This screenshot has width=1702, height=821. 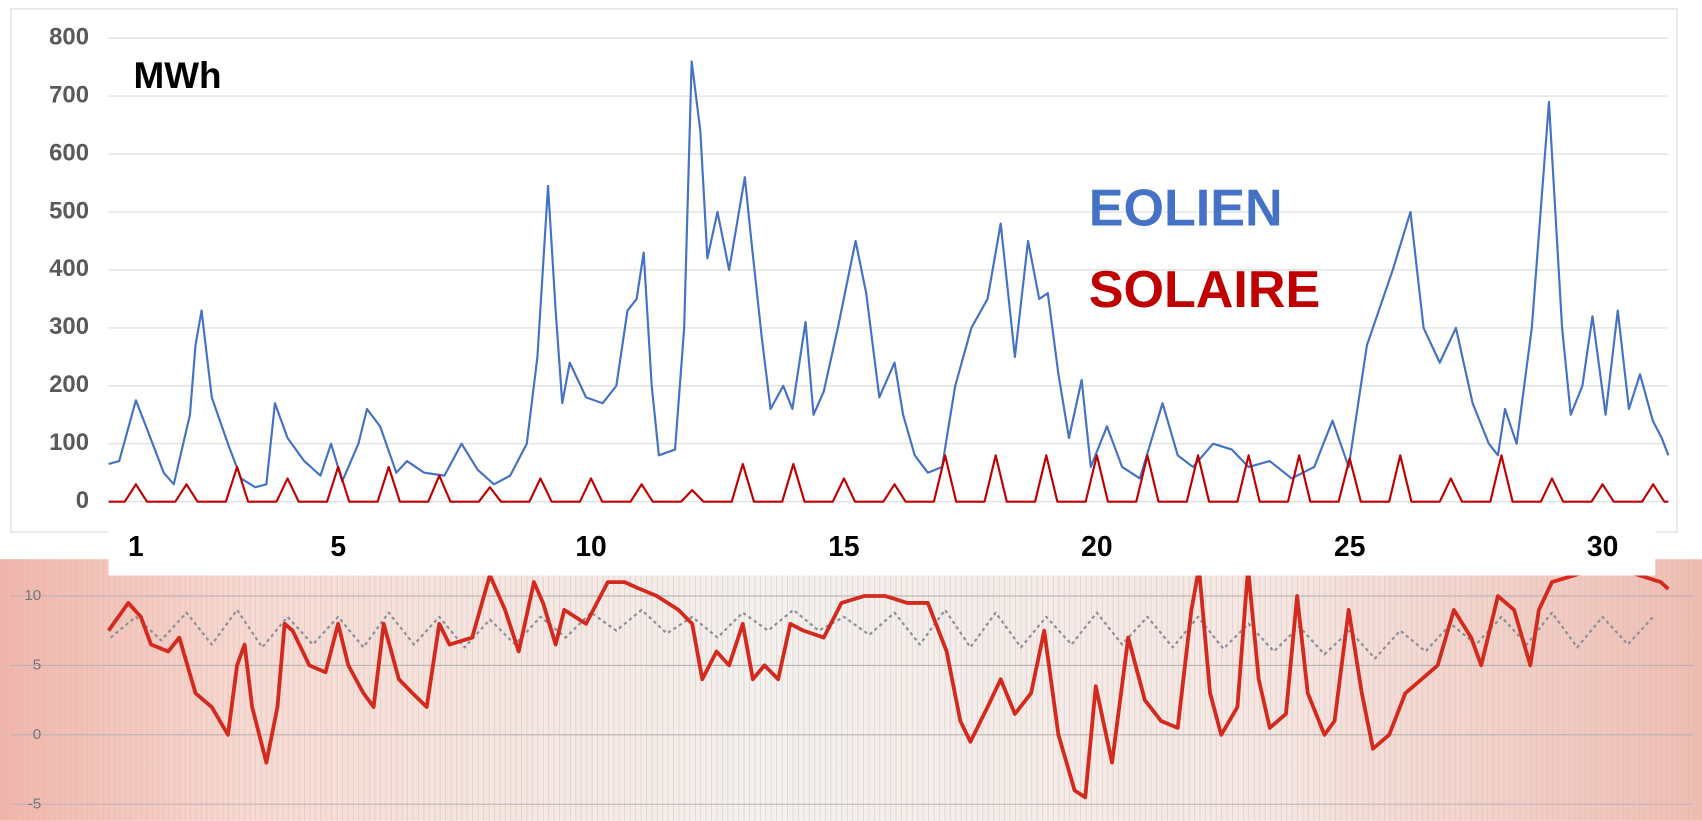 What do you see at coordinates (843, 546) in the screenshot?
I see `x-tick-label: 15` at bounding box center [843, 546].